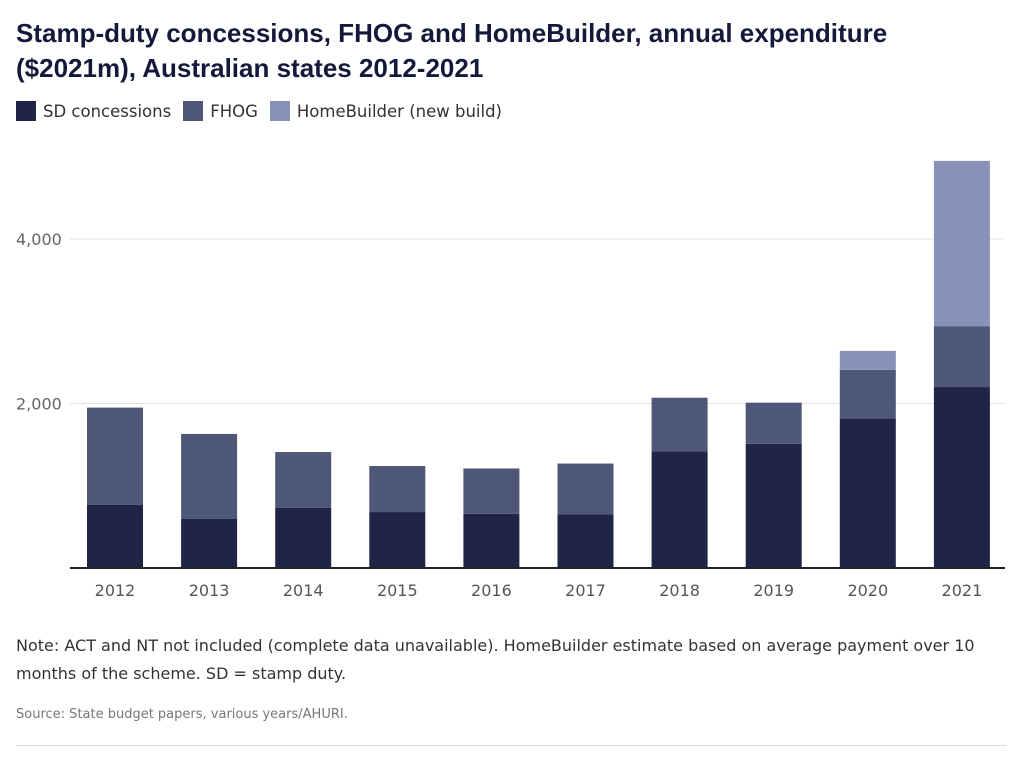 Image resolution: width=1024 pixels, height=763 pixels. Describe the element at coordinates (39, 404) in the screenshot. I see `y-tick-label: 2,000` at that location.